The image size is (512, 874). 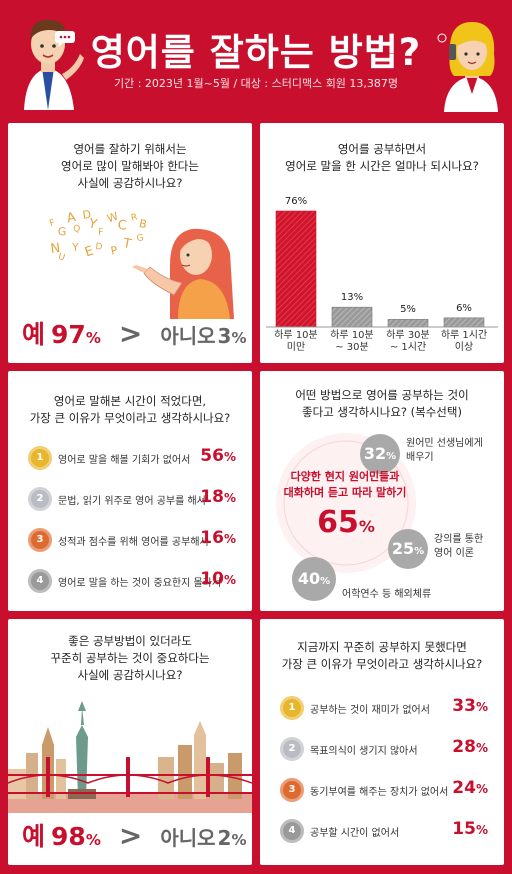 What do you see at coordinates (122, 226) in the screenshot?
I see `floating-letter: C` at bounding box center [122, 226].